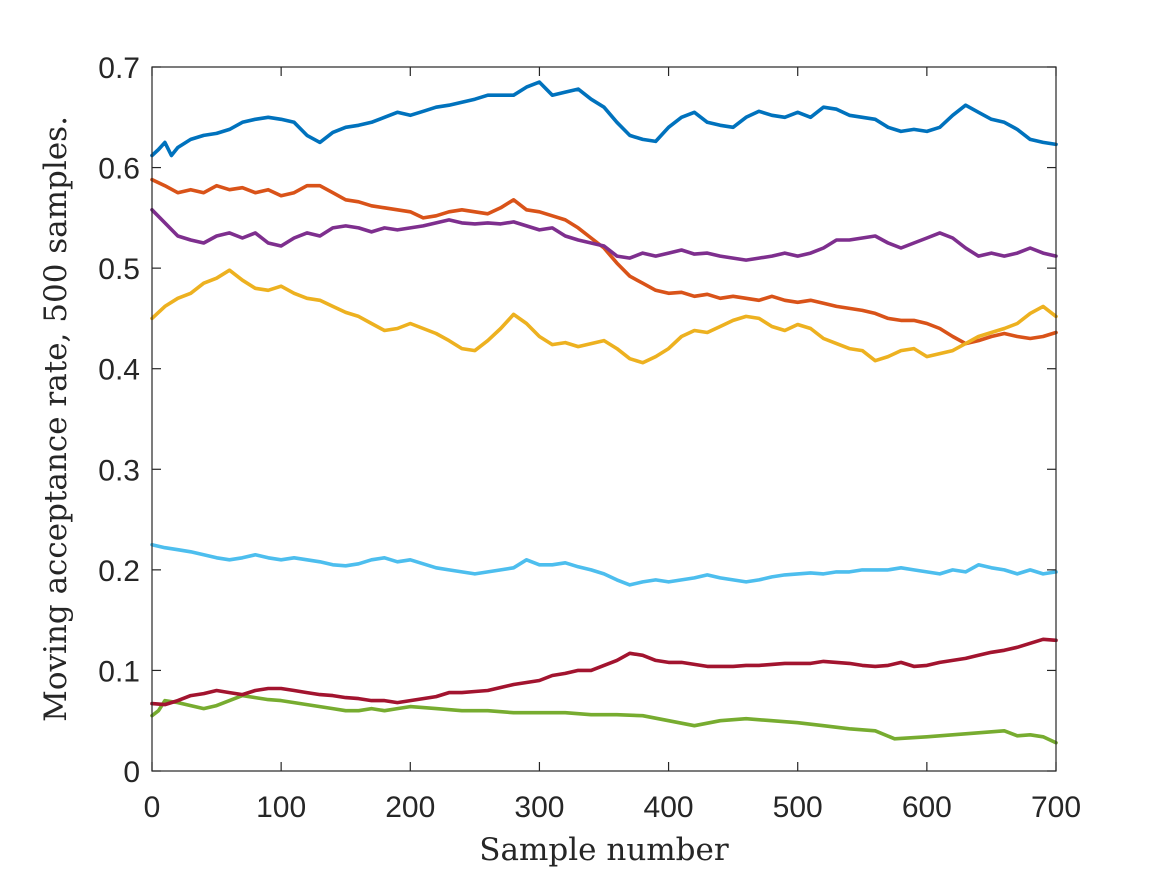 Image resolution: width=1167 pixels, height=875 pixels. What do you see at coordinates (119, 68) in the screenshot?
I see `y-tick-label: 0.7` at bounding box center [119, 68].